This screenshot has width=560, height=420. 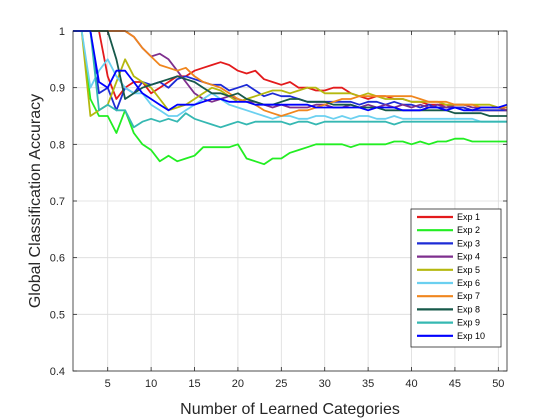 What do you see at coordinates (35, 201) in the screenshot?
I see `y-axis-label: Global Classification Accuracy` at bounding box center [35, 201].